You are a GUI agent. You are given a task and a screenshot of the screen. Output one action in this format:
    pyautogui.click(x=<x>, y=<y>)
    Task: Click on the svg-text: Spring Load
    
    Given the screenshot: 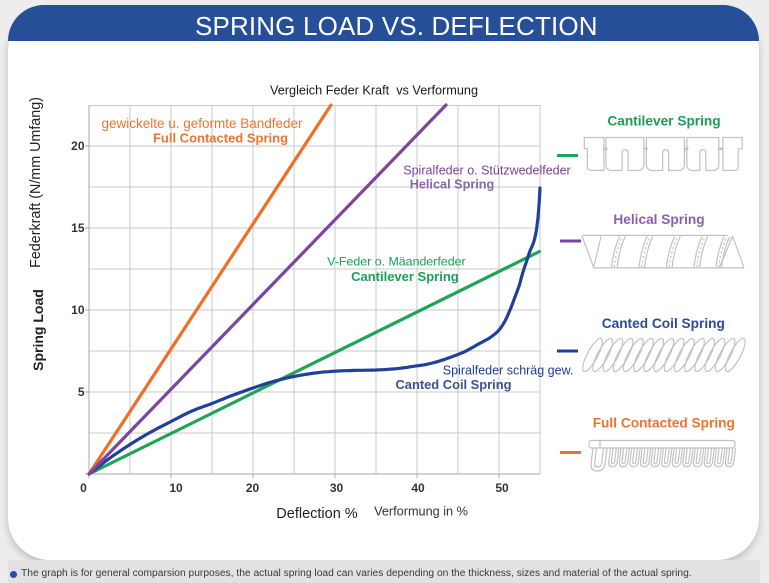 What is the action you would take?
    pyautogui.click(x=38, y=330)
    